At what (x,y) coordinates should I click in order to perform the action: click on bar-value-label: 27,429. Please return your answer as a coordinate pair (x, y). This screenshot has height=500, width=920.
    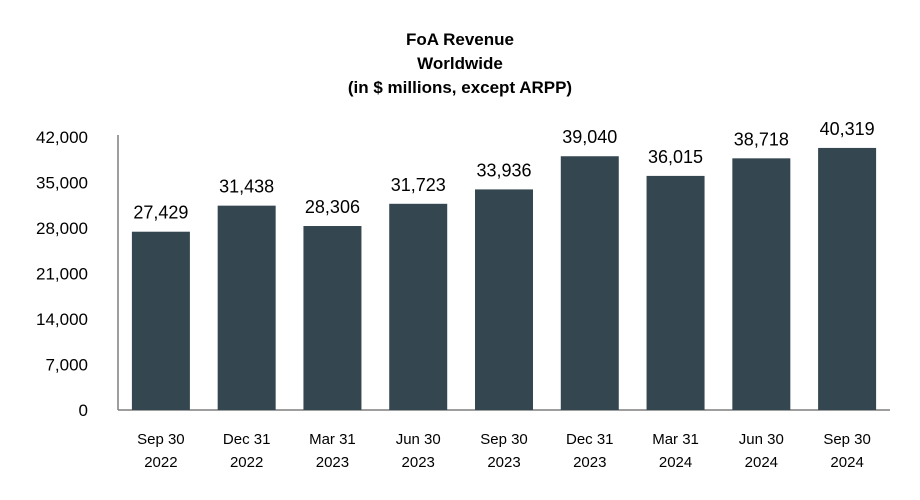
    Looking at the image, I should click on (160, 213).